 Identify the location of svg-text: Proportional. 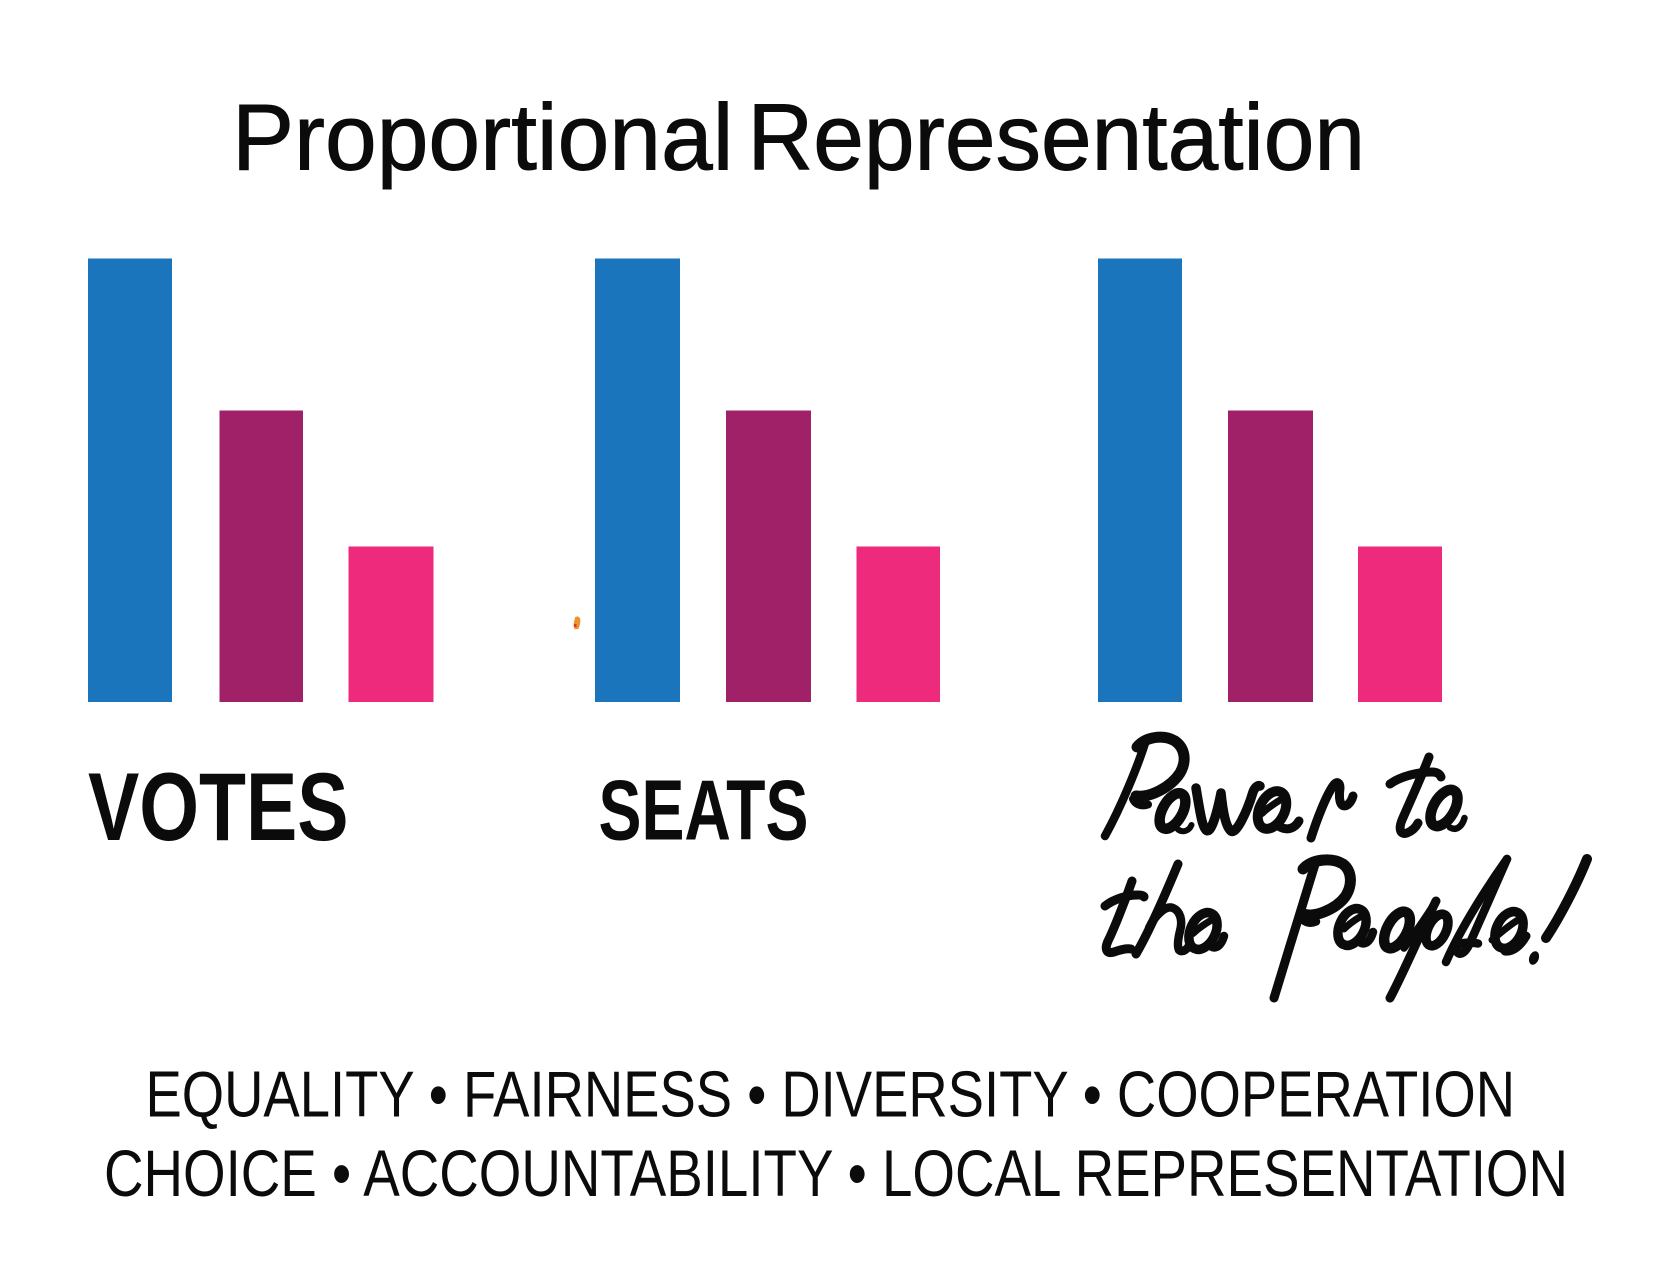
(482, 137).